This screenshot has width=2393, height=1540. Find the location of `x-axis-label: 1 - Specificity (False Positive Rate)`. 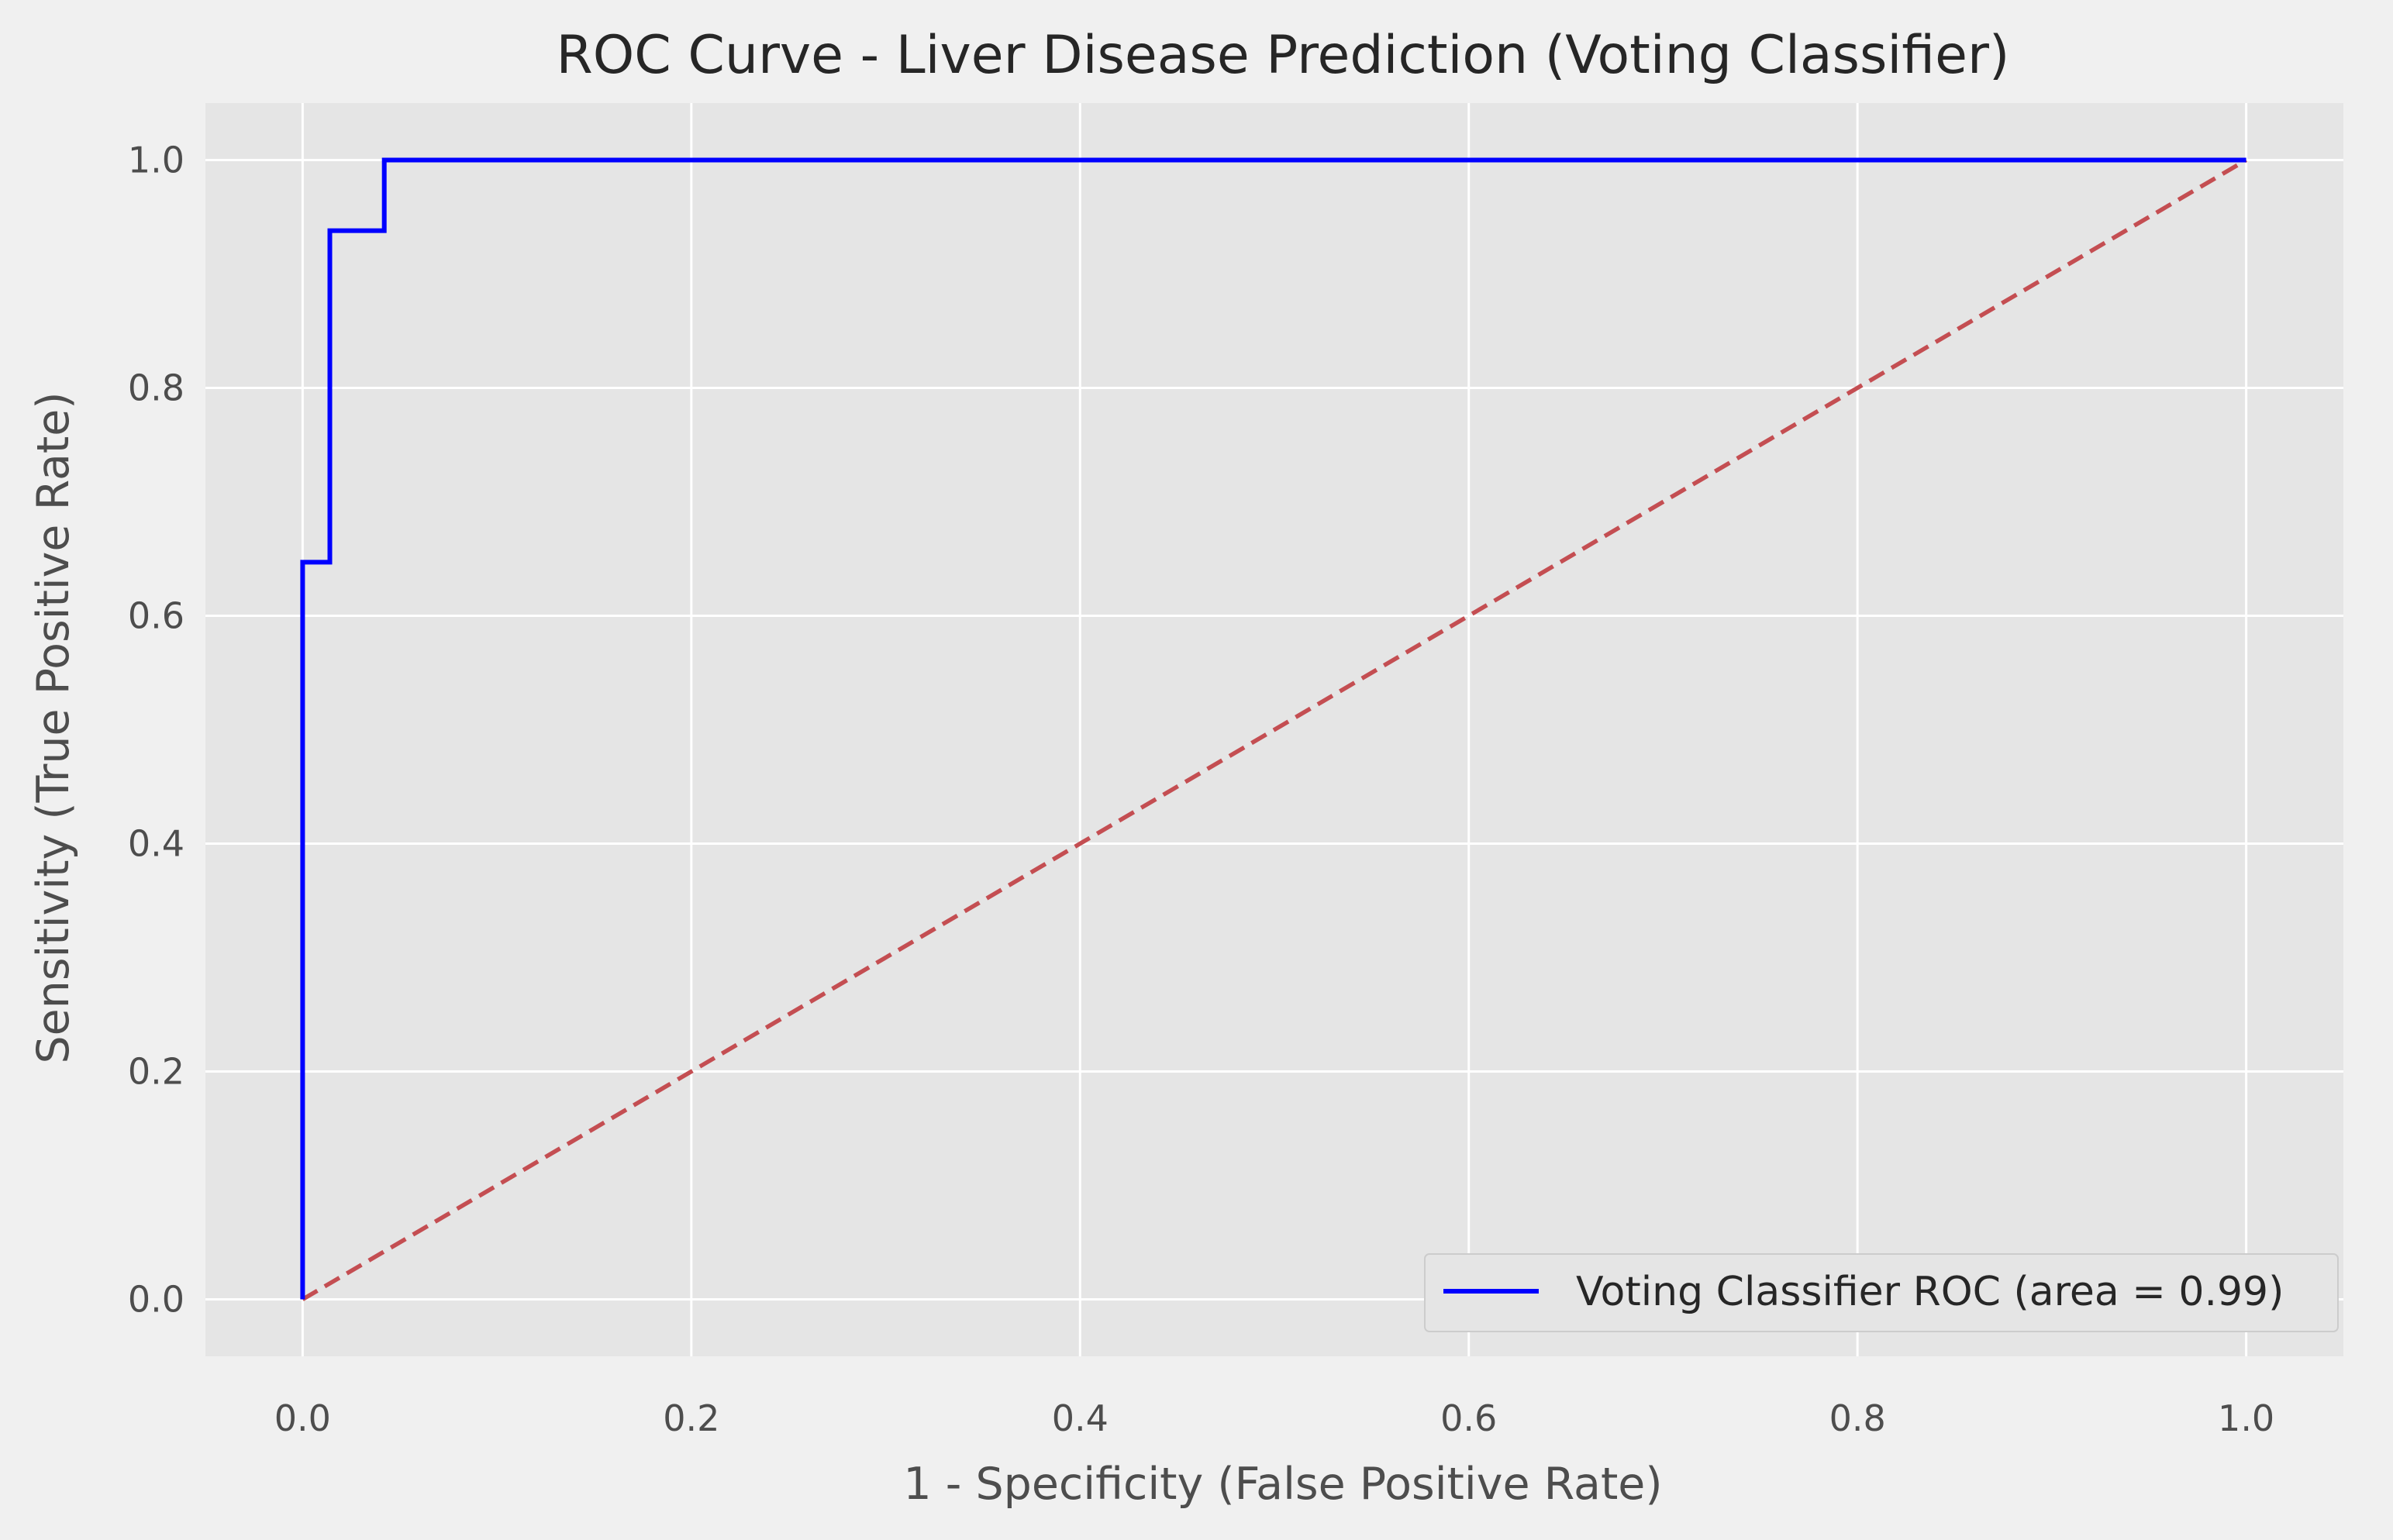

x-axis-label: 1 - Specificity (False Positive Rate) is located at coordinates (1283, 1484).